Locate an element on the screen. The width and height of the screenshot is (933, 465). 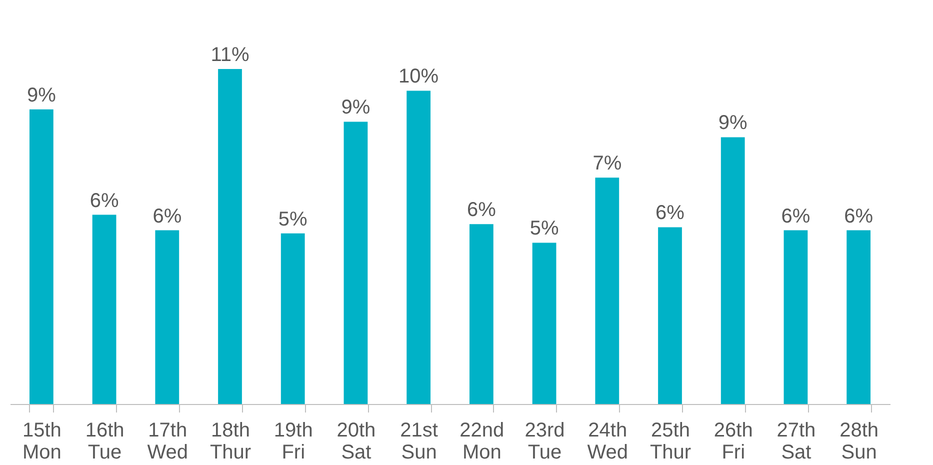
x-tick-label: 17th Wed is located at coordinates (167, 442).